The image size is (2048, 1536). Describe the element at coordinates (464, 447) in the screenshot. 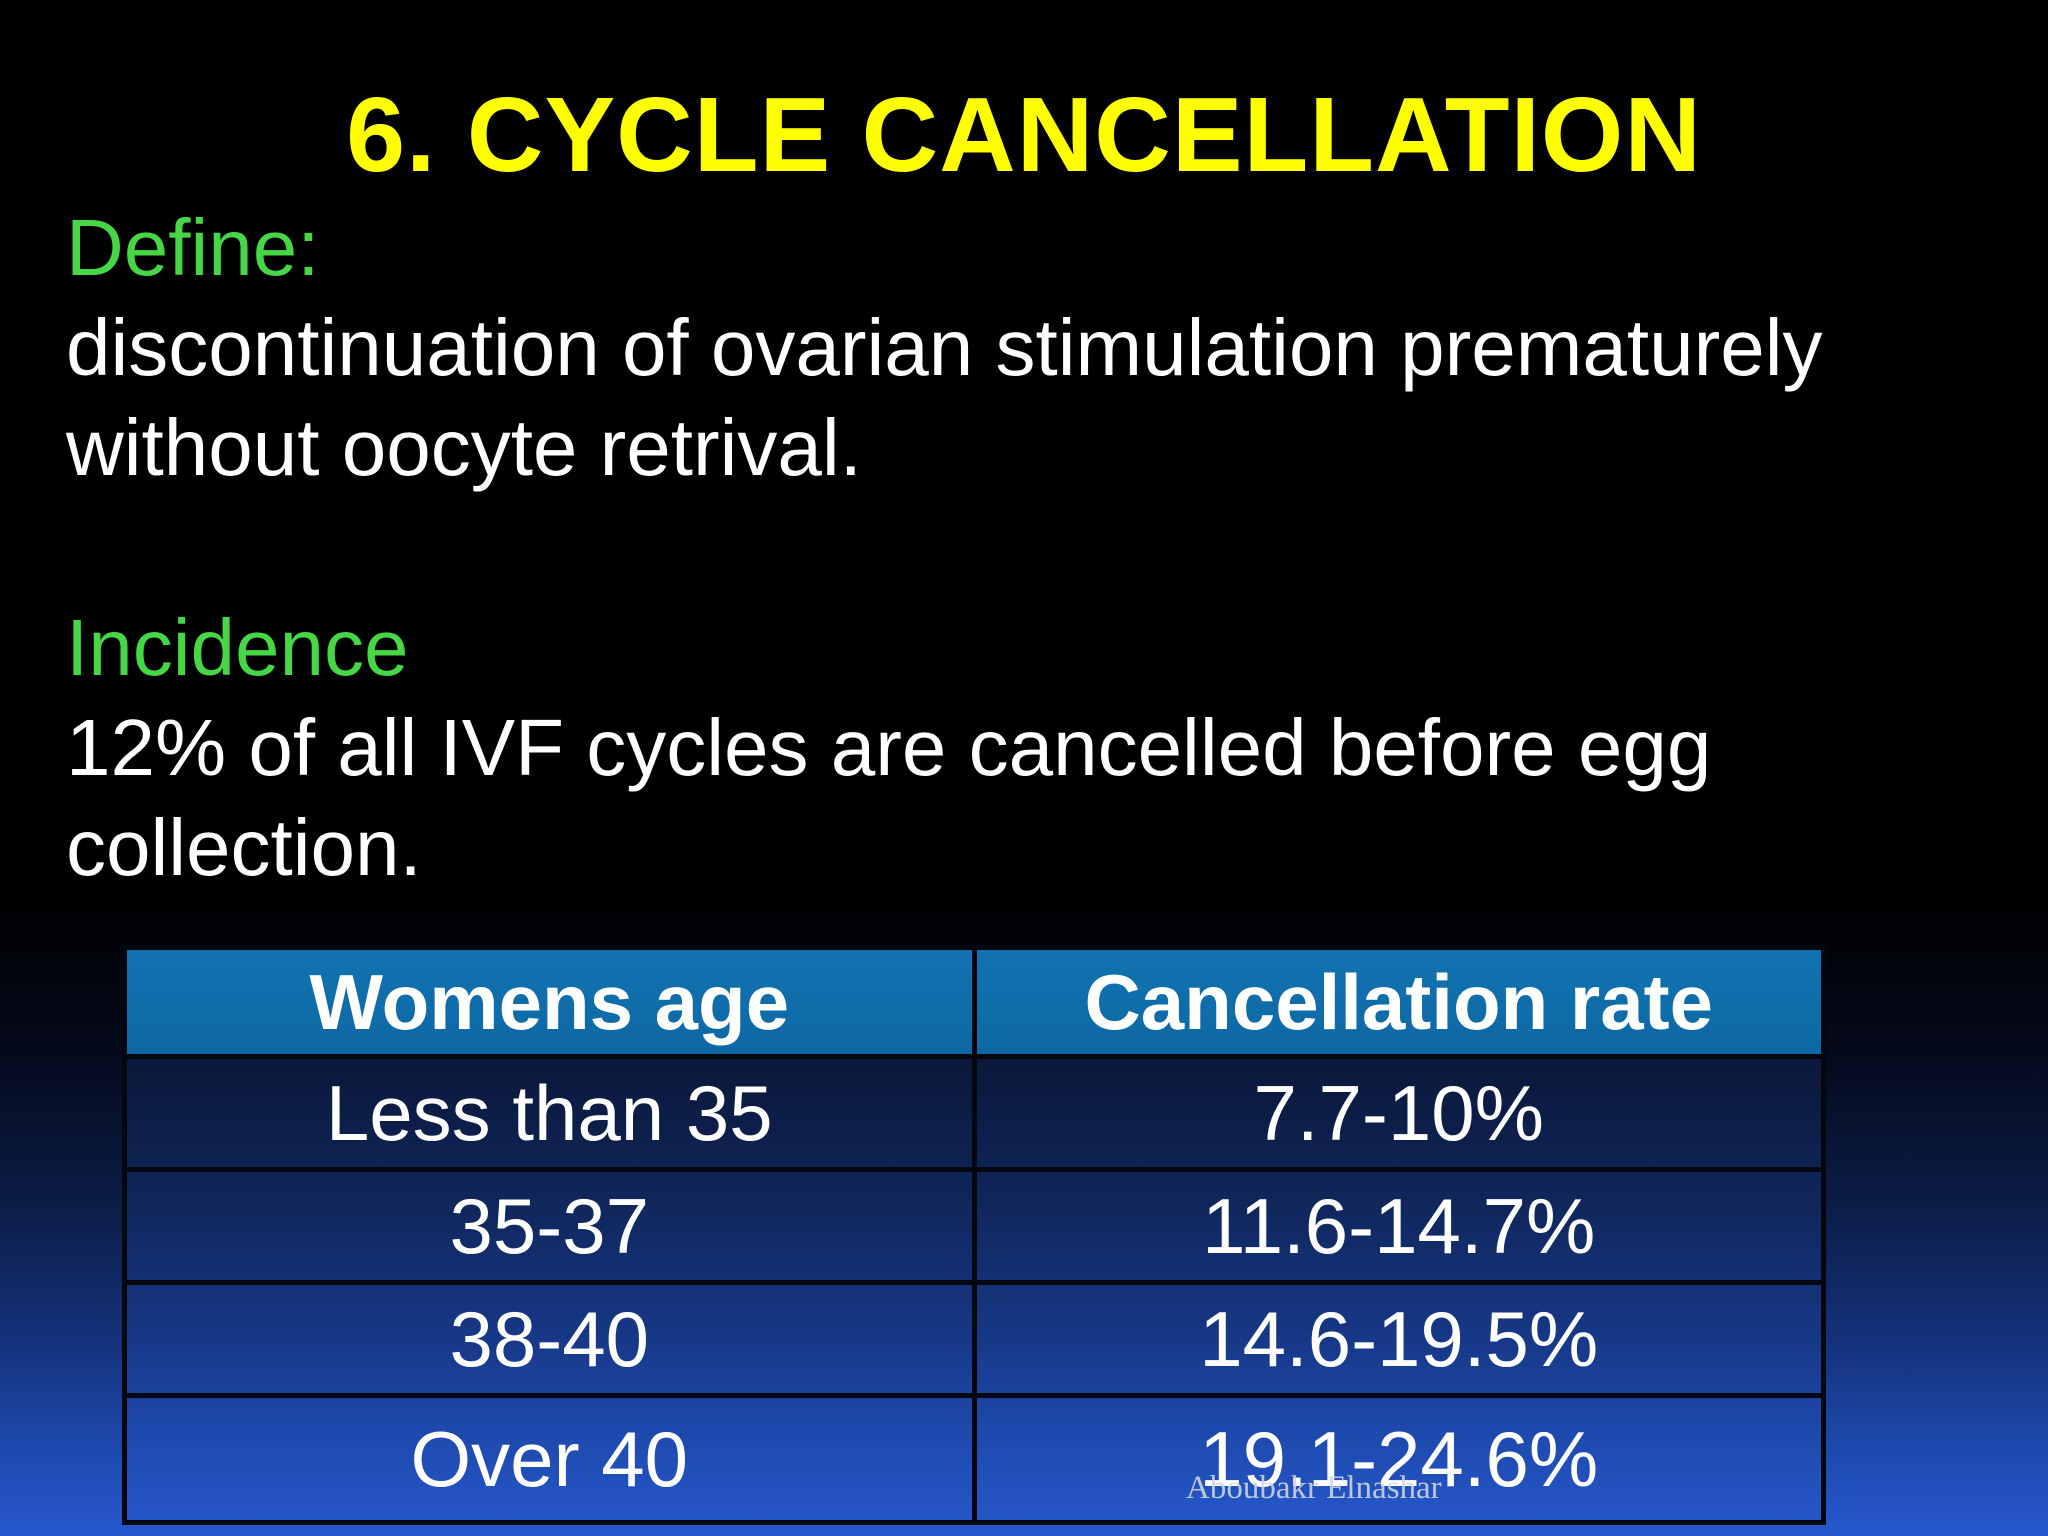

I see `define-line-2: without oocyte retrival.` at that location.